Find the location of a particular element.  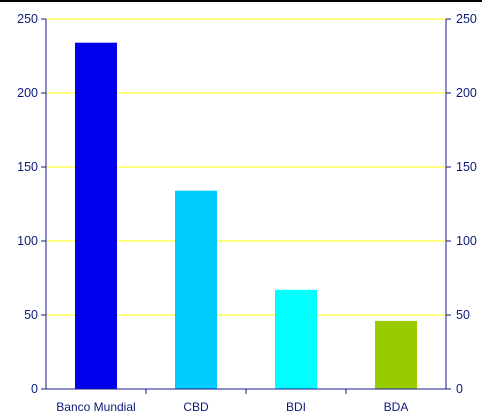

right-y-tick-label: 200 is located at coordinates (466, 93).